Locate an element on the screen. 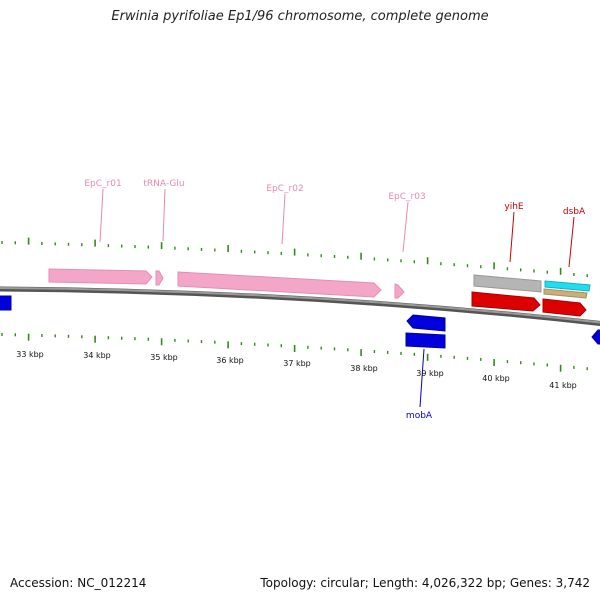 The height and width of the screenshot is (600, 600). gene-feature-dsba-cyan is located at coordinates (567, 286).